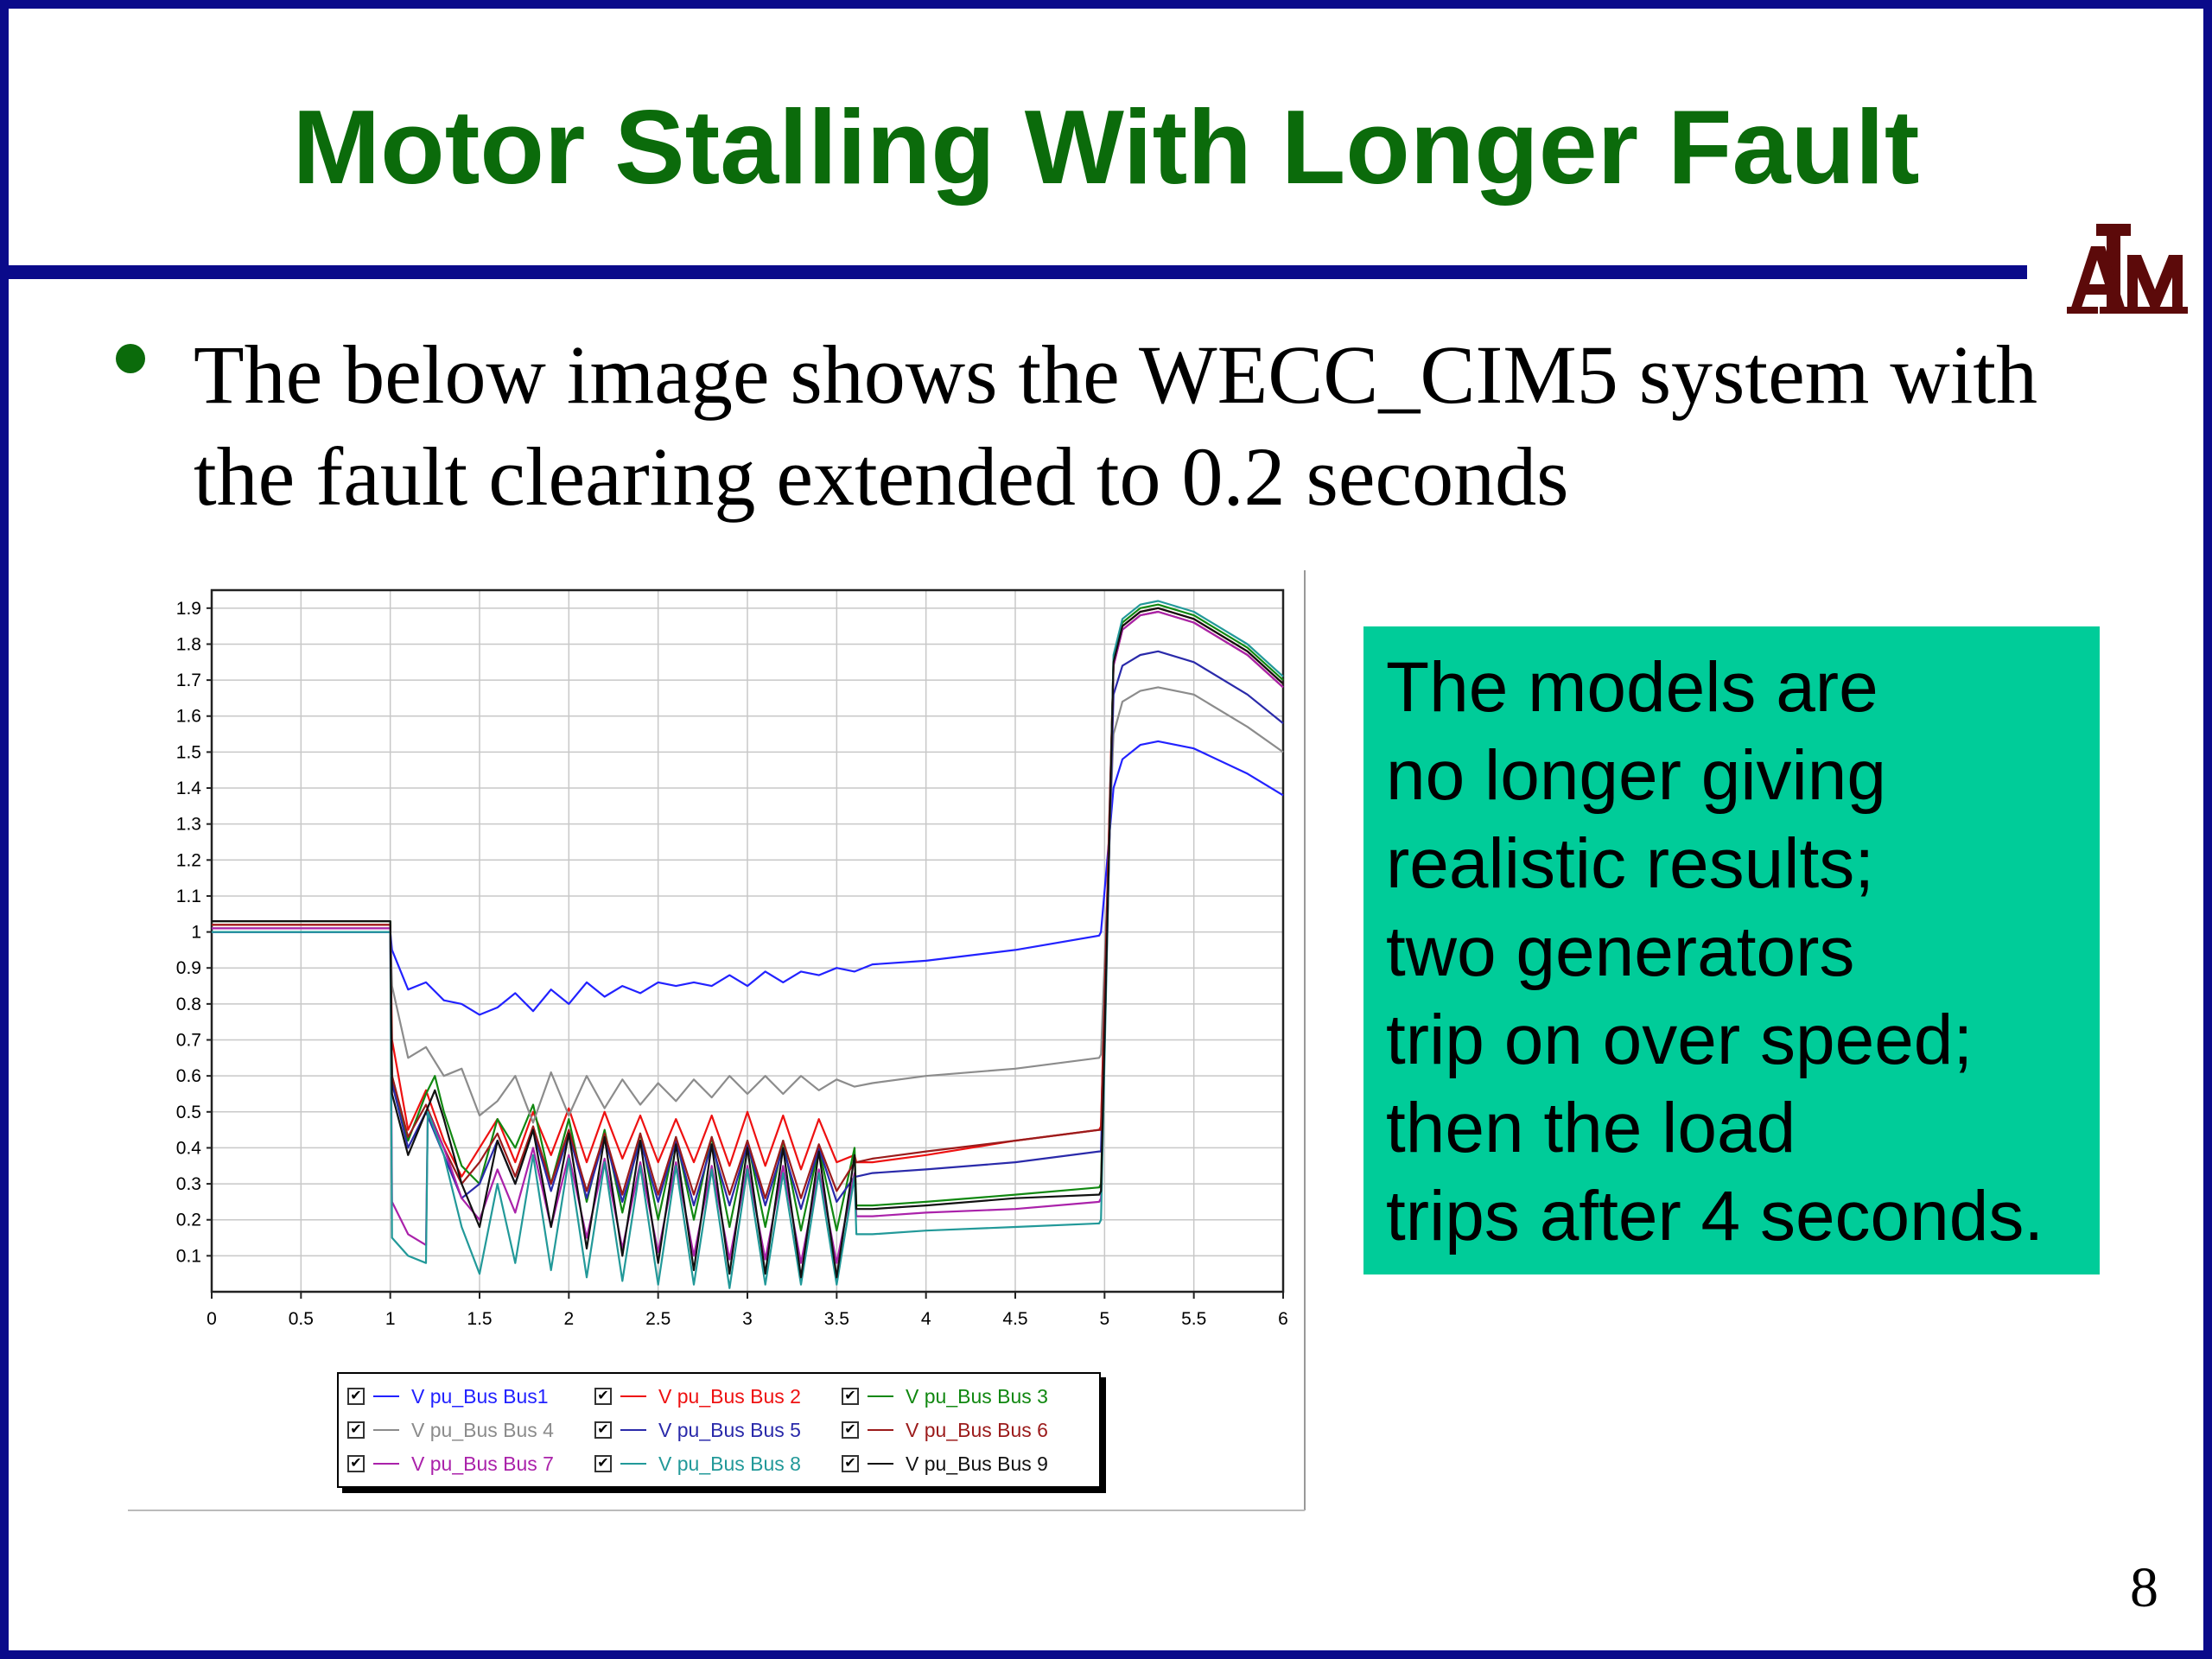  I want to click on y-tick-label: 0.6, so click(188, 1076).